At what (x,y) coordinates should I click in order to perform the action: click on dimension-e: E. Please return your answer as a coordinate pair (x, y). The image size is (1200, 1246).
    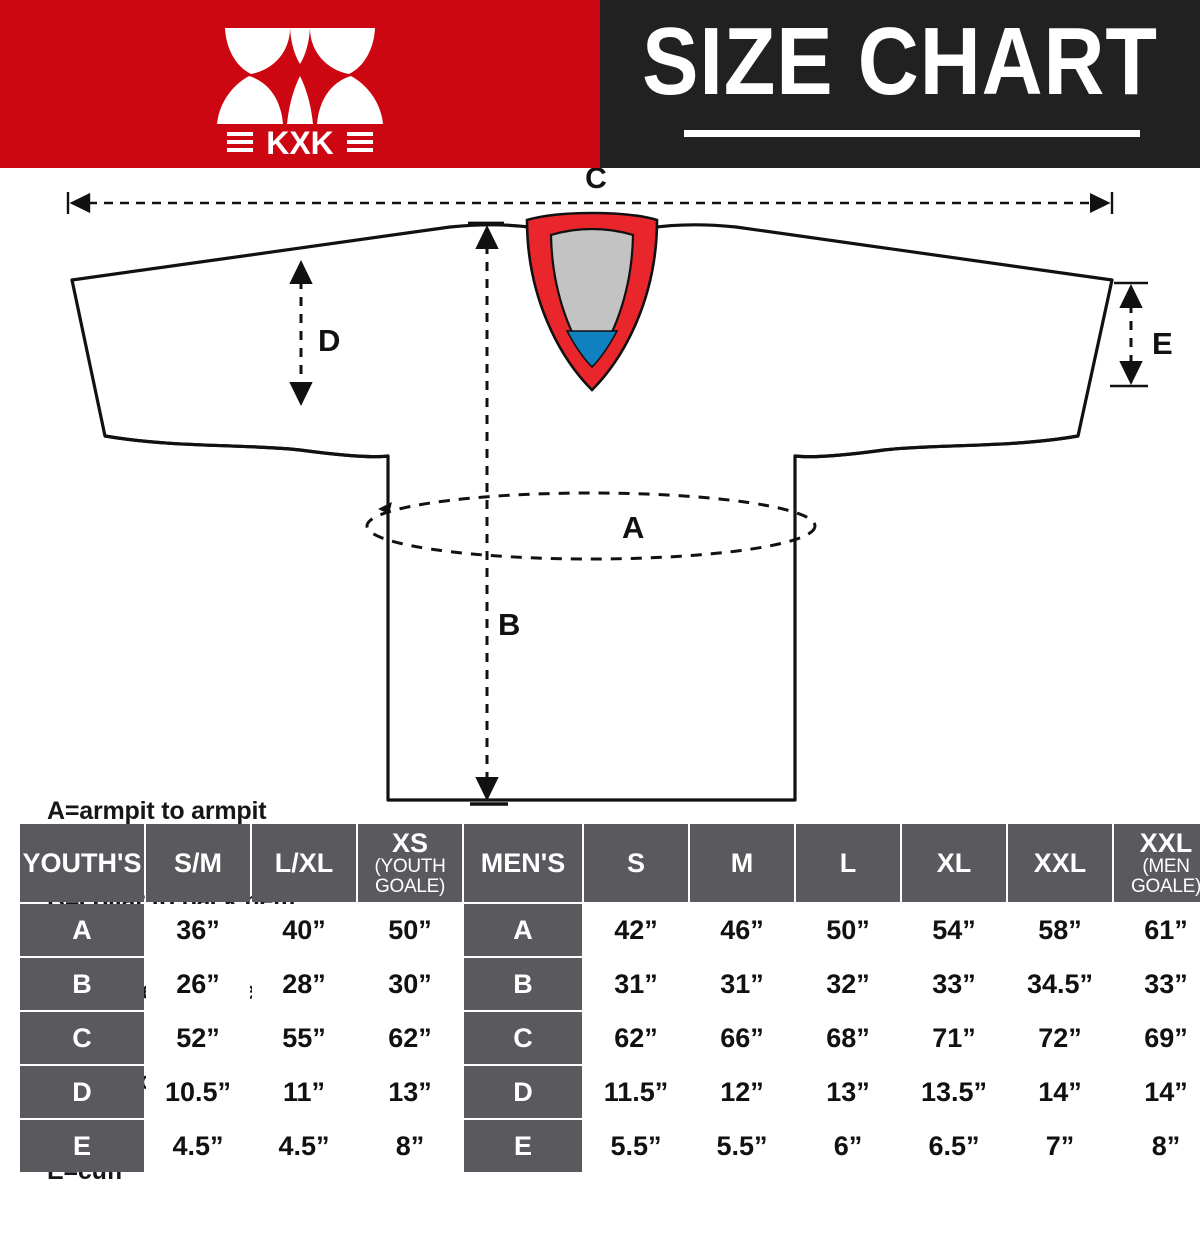
    Looking at the image, I should click on (1141, 334).